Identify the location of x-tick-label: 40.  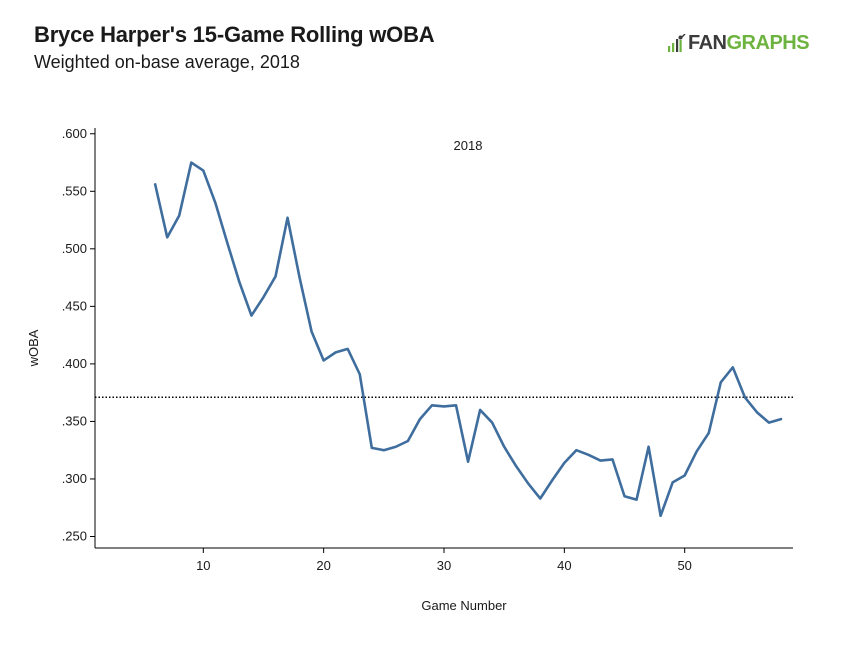
(564, 565).